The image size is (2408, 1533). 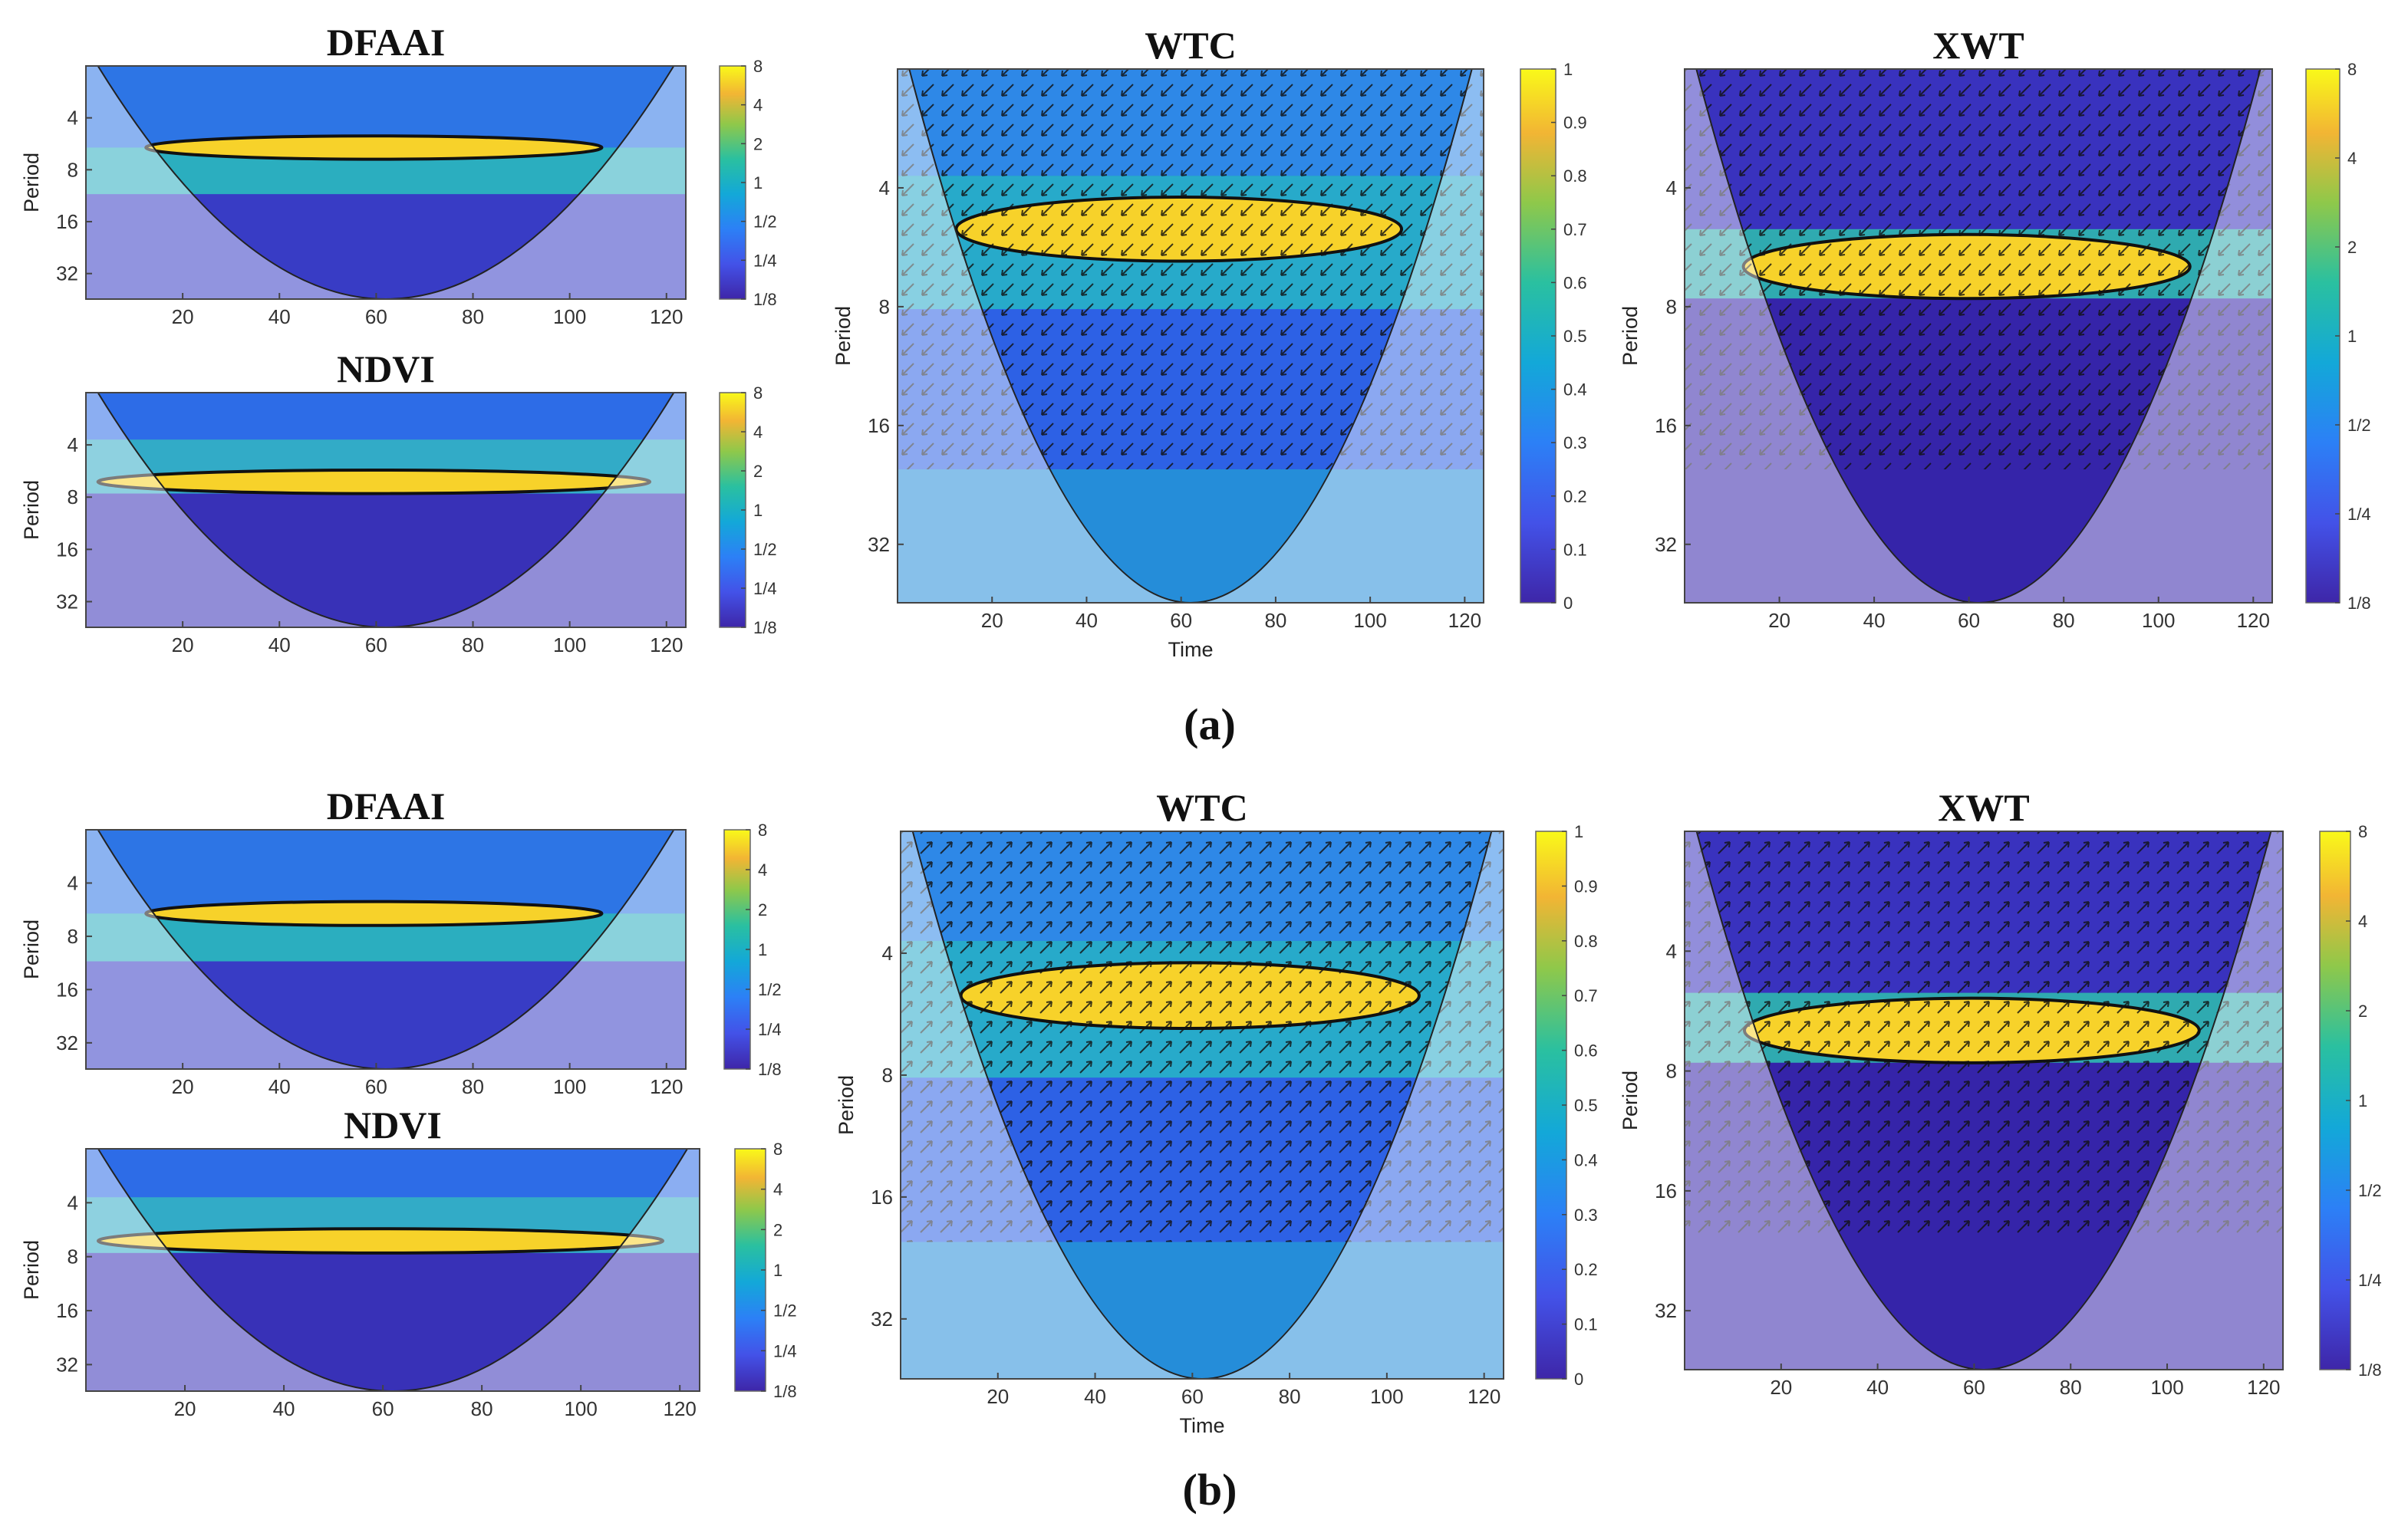 What do you see at coordinates (1575, 549) in the screenshot?
I see `colorbar-tick-label: 0.1` at bounding box center [1575, 549].